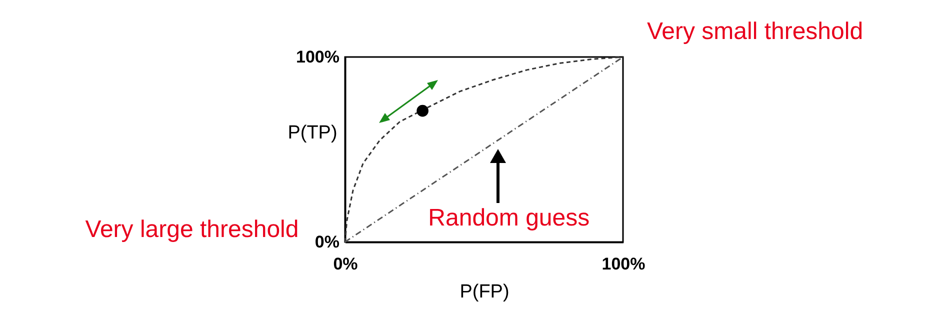 The width and height of the screenshot is (929, 322). I want to click on annotation: Very small threshold, so click(755, 31).